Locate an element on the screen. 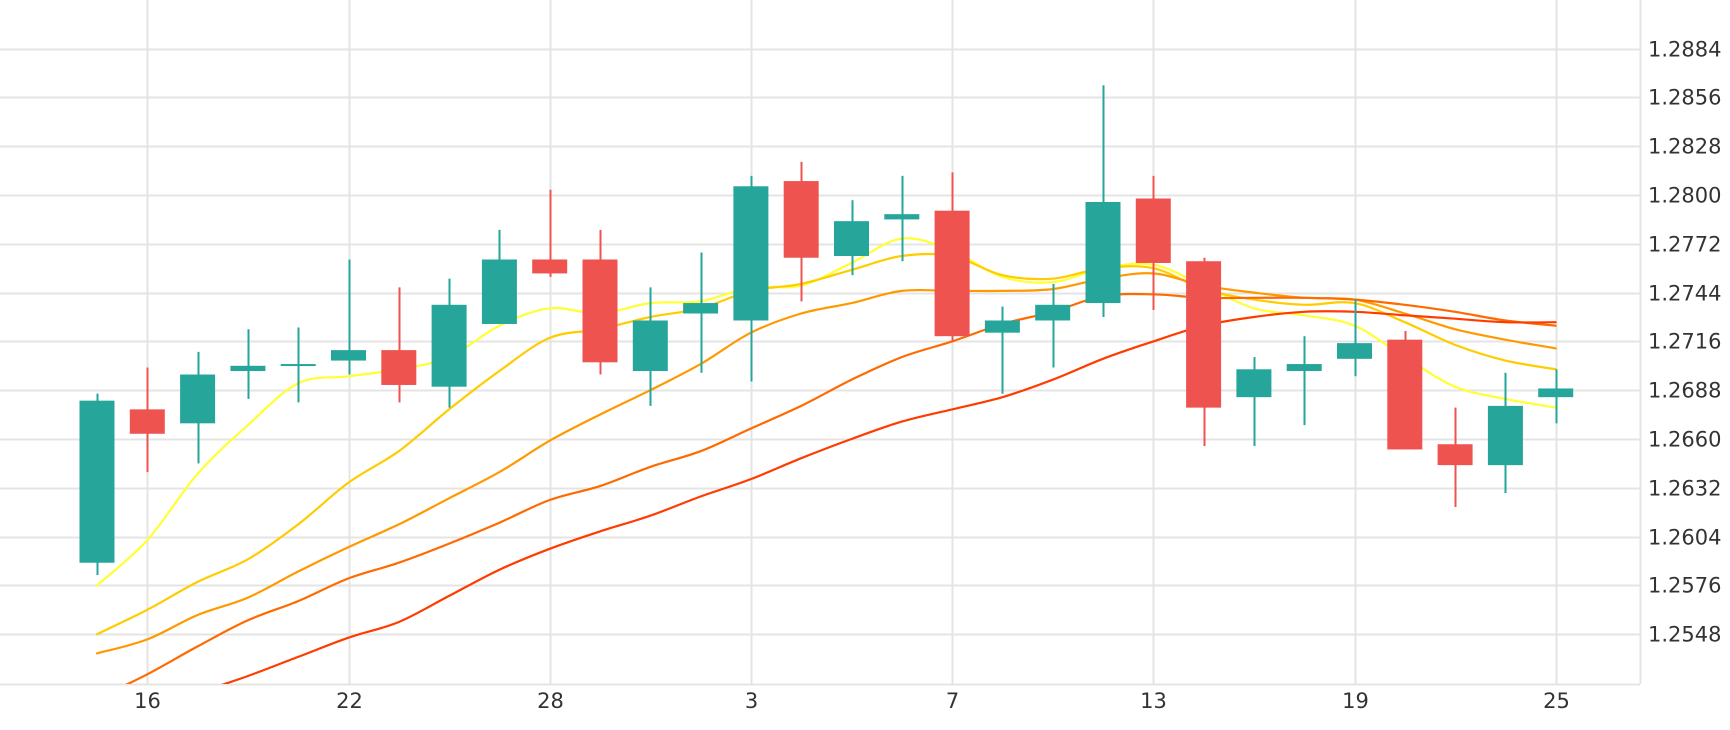 The image size is (1730, 730). y-tick-label: 1.2744 is located at coordinates (1684, 294).